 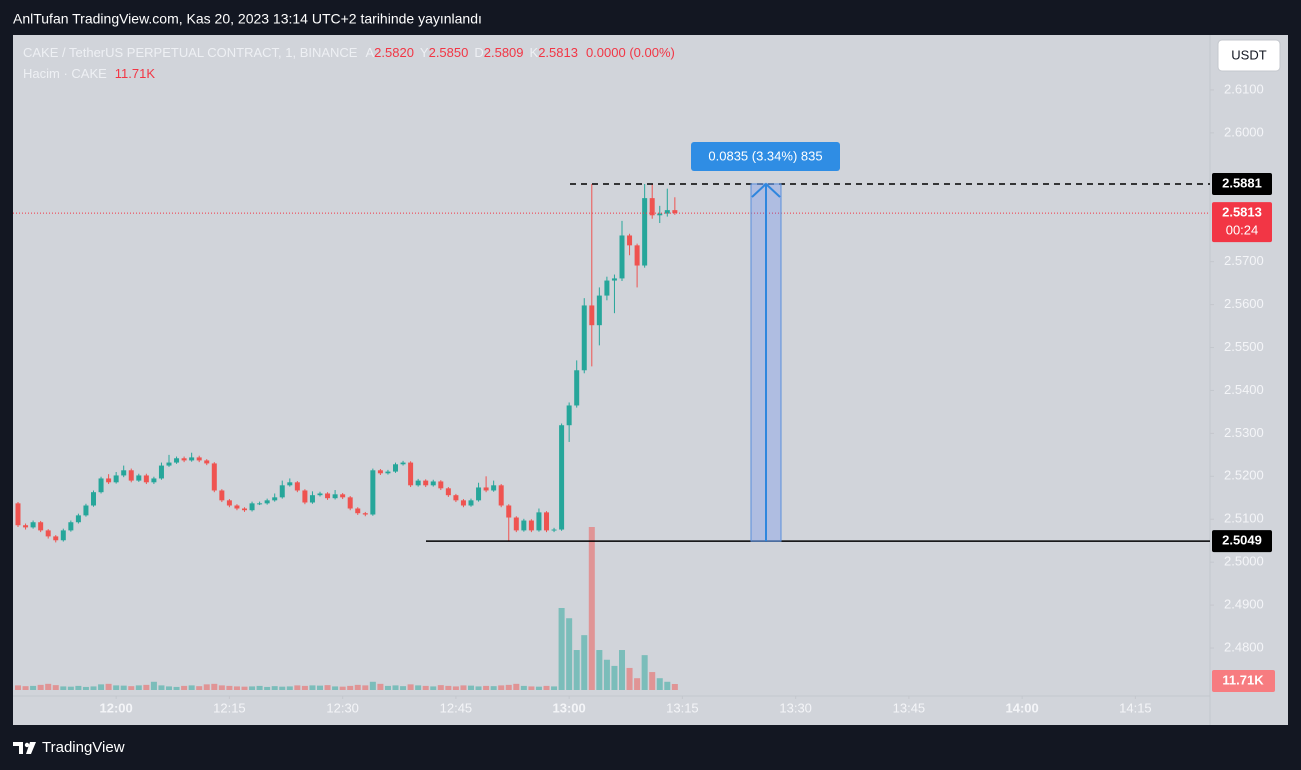 I want to click on legend-letter: Y, so click(x=424, y=52).